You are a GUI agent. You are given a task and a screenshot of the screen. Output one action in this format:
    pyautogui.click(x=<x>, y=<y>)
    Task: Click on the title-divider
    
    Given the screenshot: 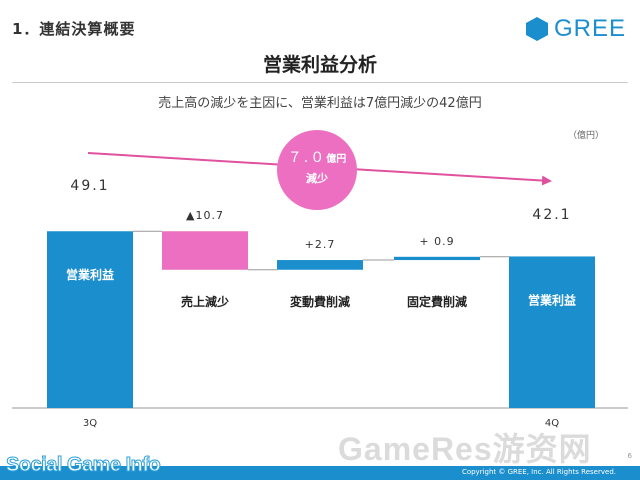 What is the action you would take?
    pyautogui.click(x=320, y=82)
    